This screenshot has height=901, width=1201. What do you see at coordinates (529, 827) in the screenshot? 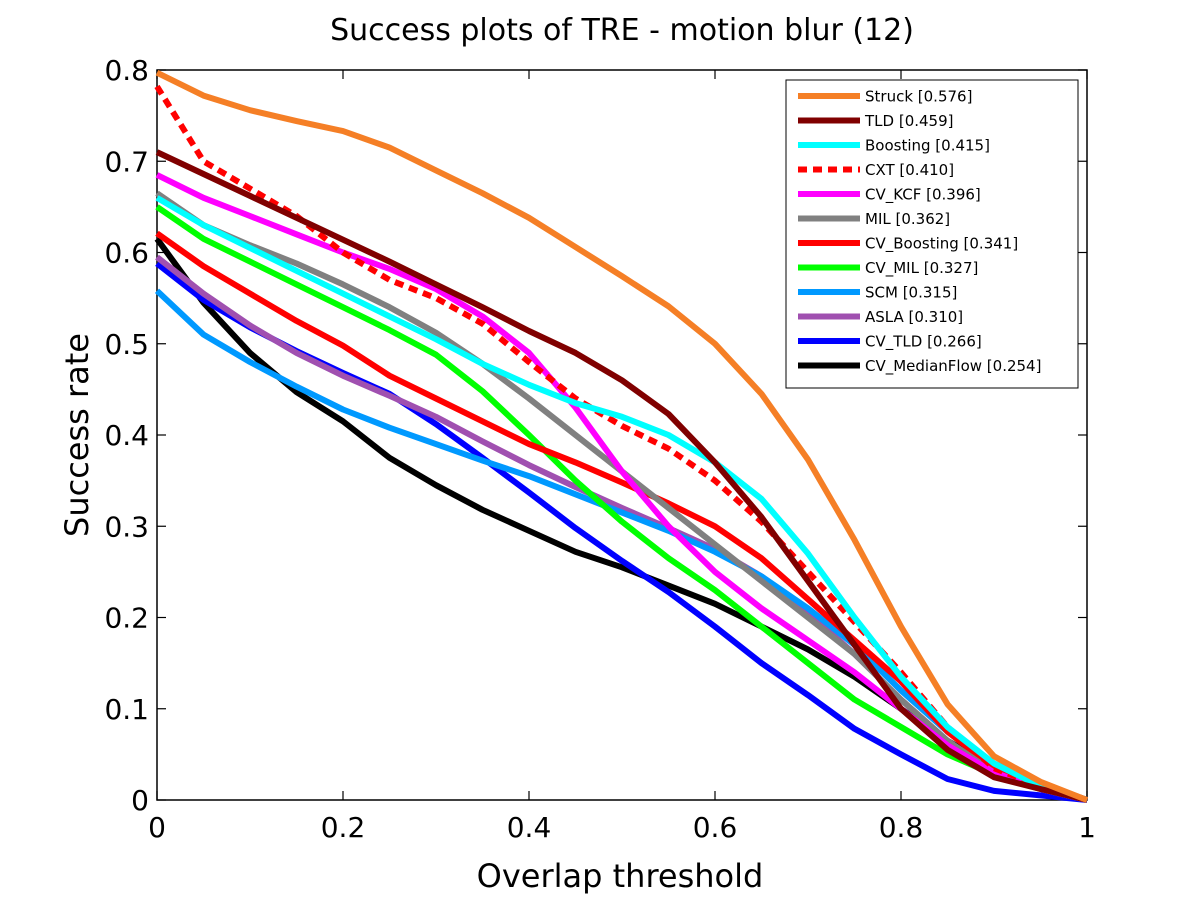
I see `x-tick-label: 0.4` at bounding box center [529, 827].